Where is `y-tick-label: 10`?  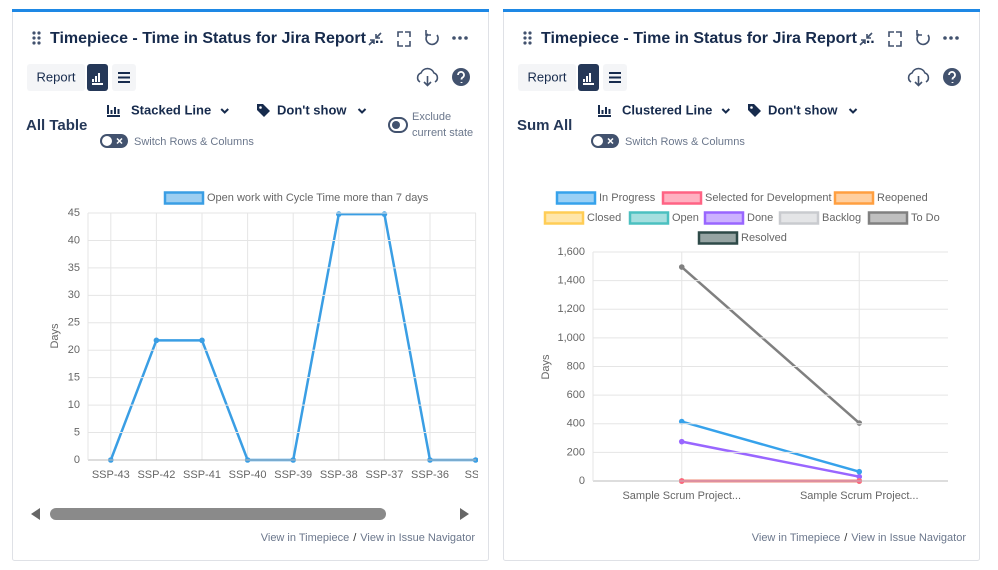
y-tick-label: 10 is located at coordinates (74, 405).